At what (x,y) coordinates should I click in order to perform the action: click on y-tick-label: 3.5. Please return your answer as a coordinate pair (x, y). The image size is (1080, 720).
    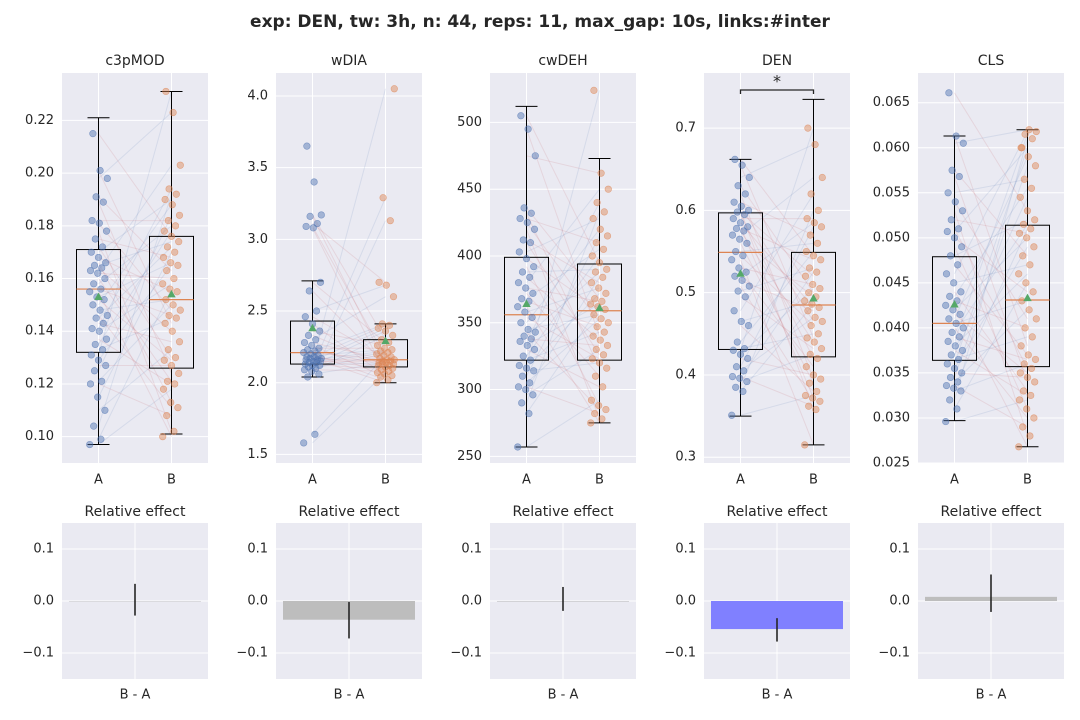
    Looking at the image, I should click on (257, 167).